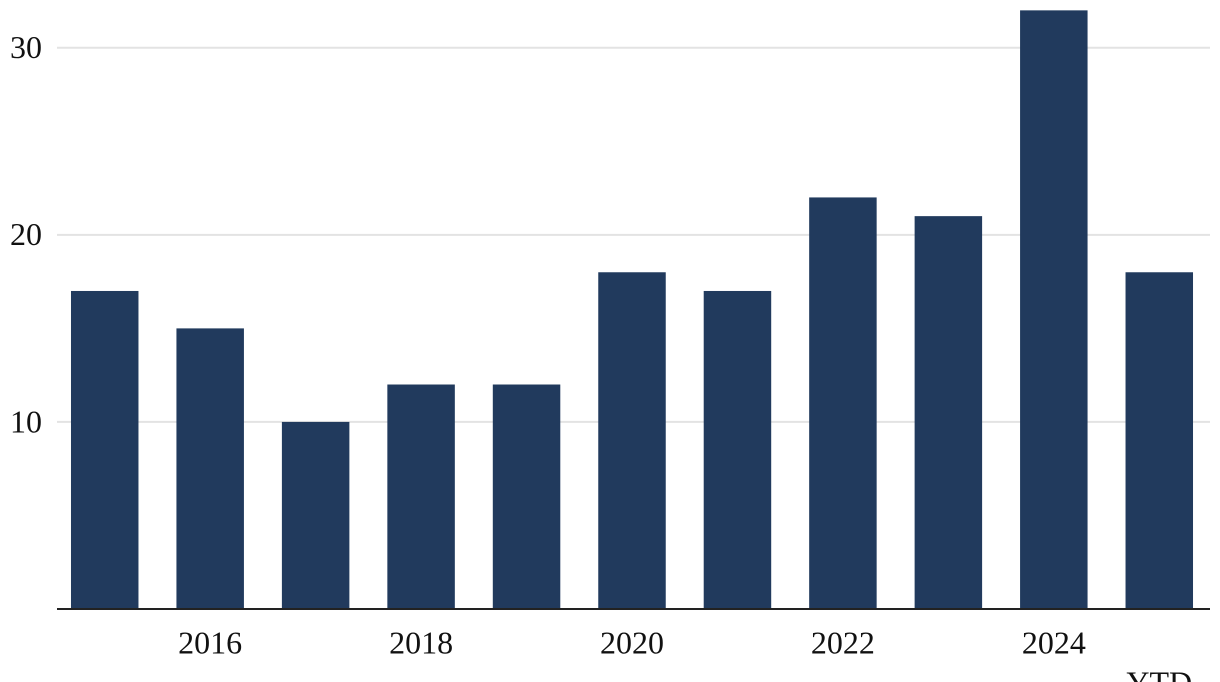 The height and width of the screenshot is (682, 1220). What do you see at coordinates (26, 234) in the screenshot?
I see `y-tick-label: 20` at bounding box center [26, 234].